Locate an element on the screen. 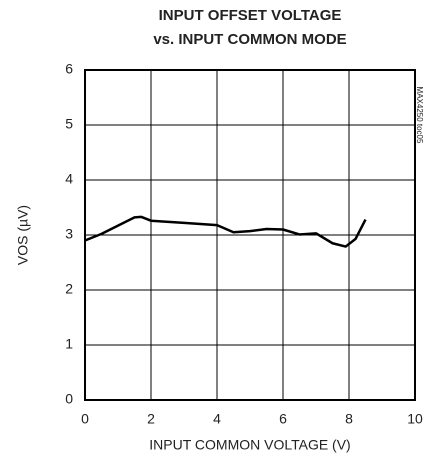  y-axis-label: VOS (µV) is located at coordinates (23, 235).